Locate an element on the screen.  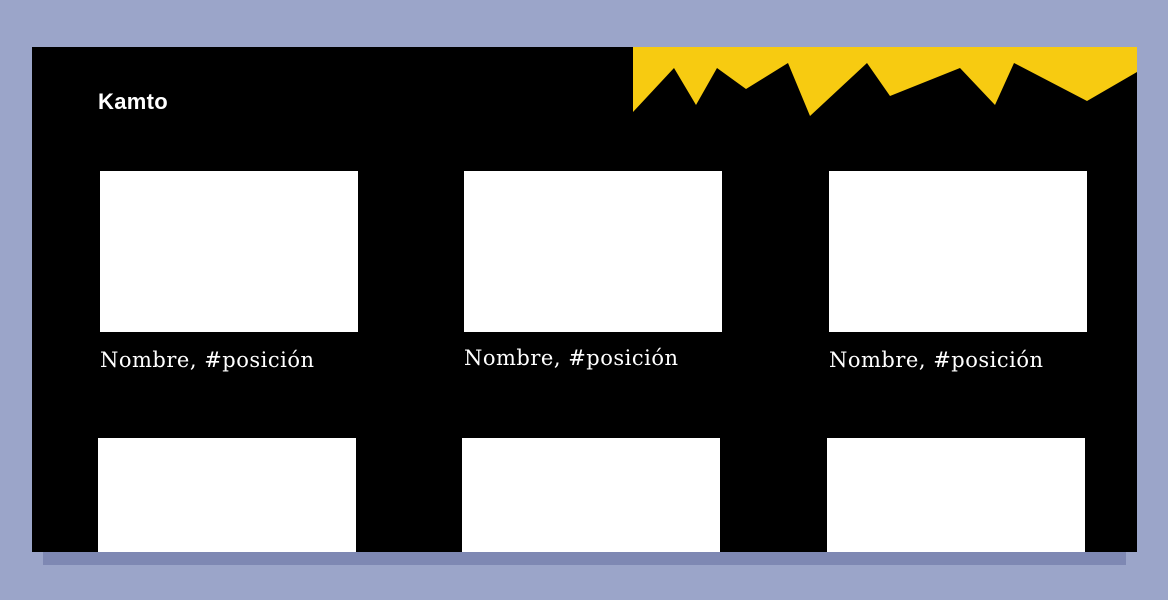
brand-title: Kamto is located at coordinates (133, 101).